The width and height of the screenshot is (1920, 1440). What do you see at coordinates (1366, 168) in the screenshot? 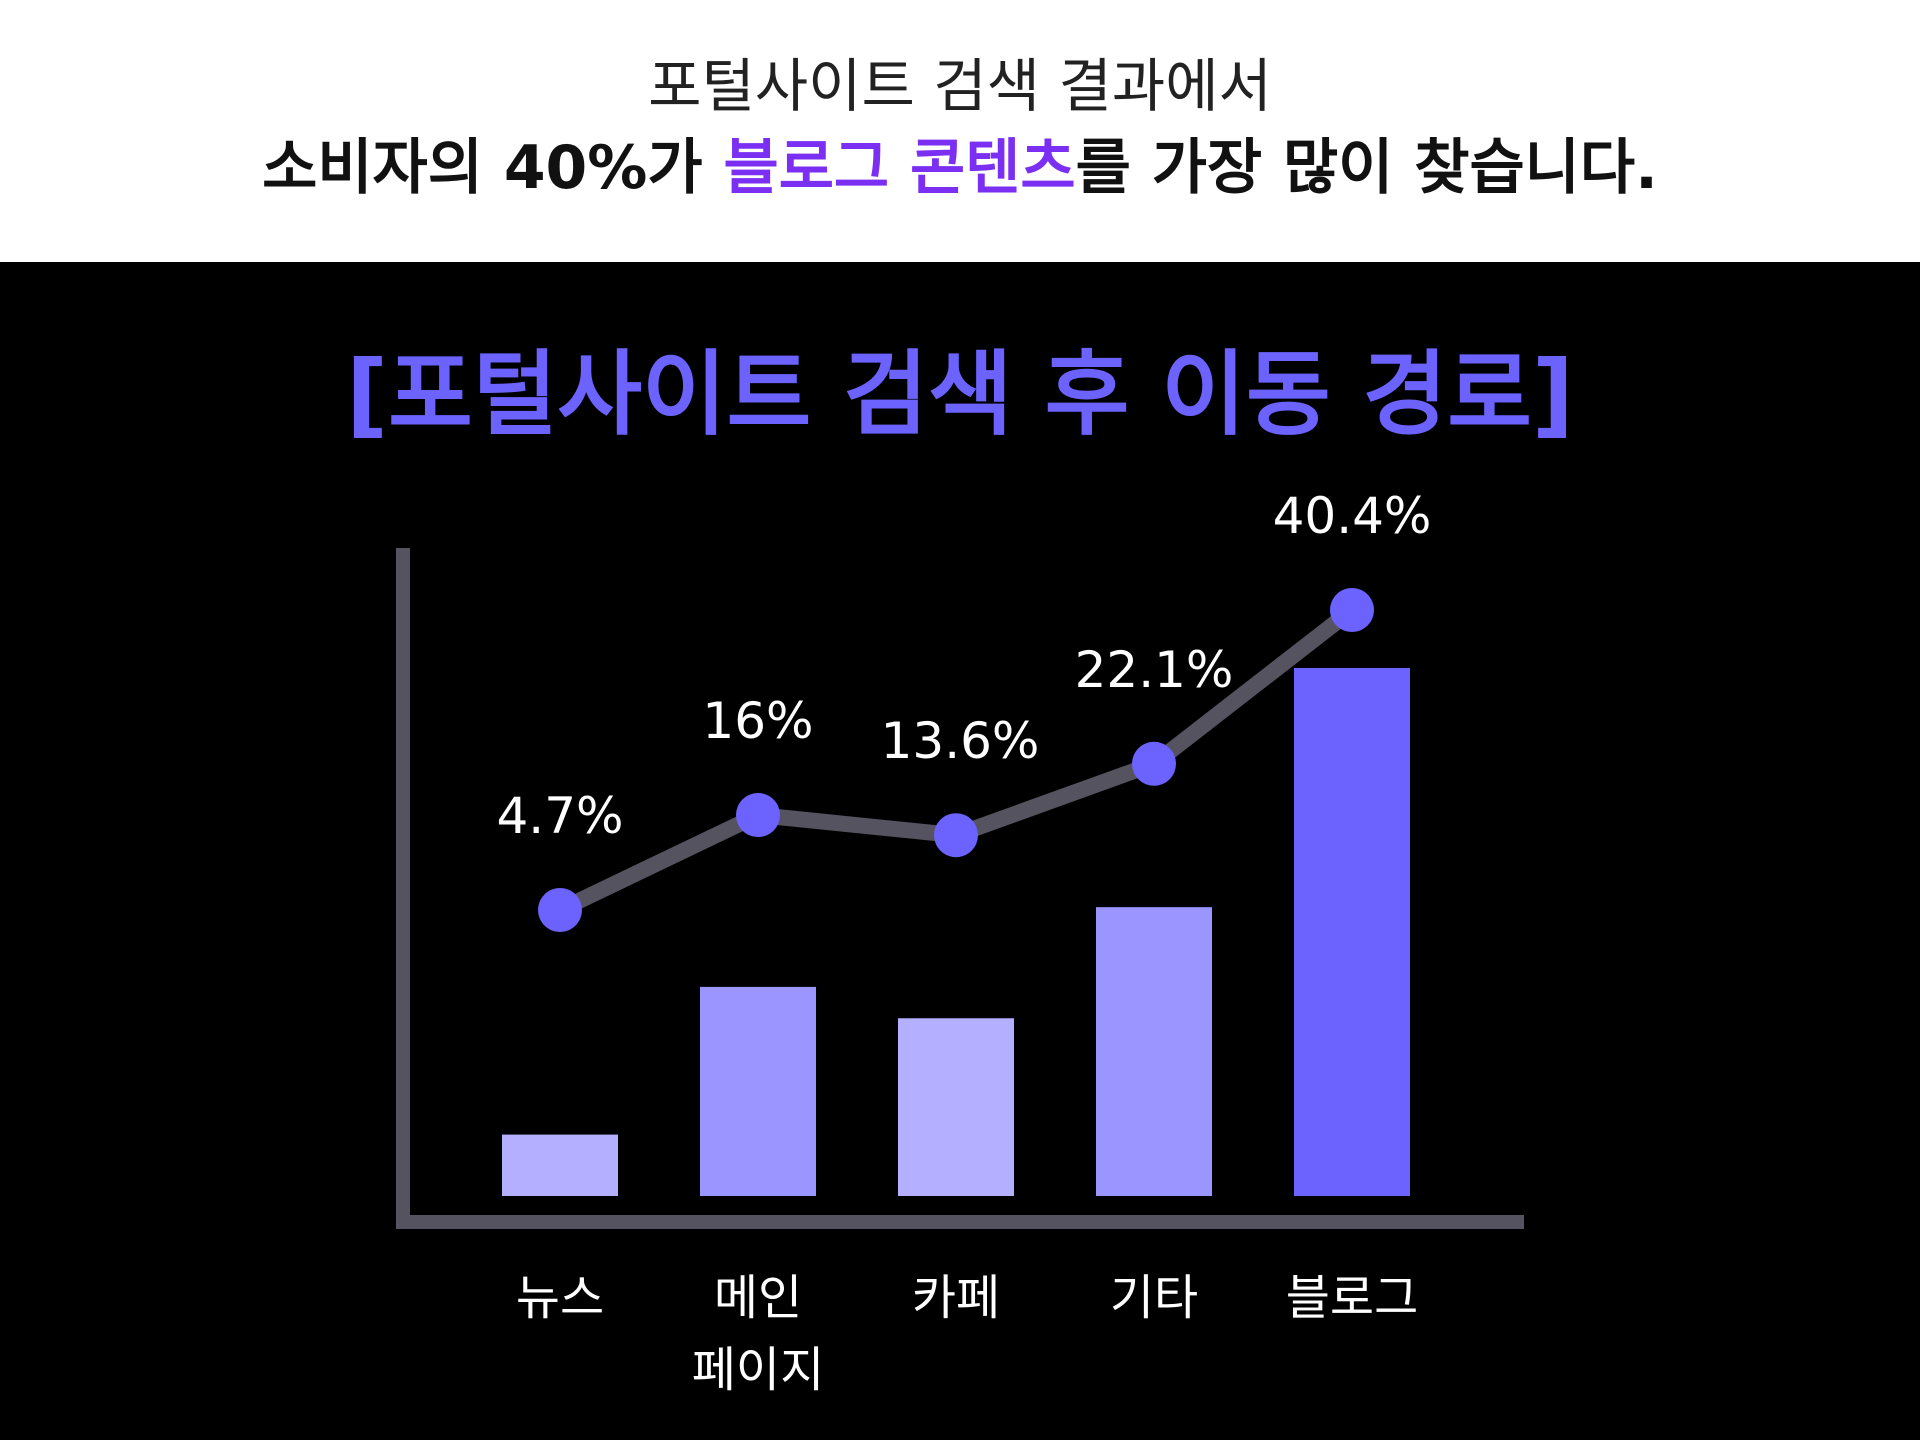
I see `headline-suffix: 를 가장 많이 찾습니다.` at bounding box center [1366, 168].